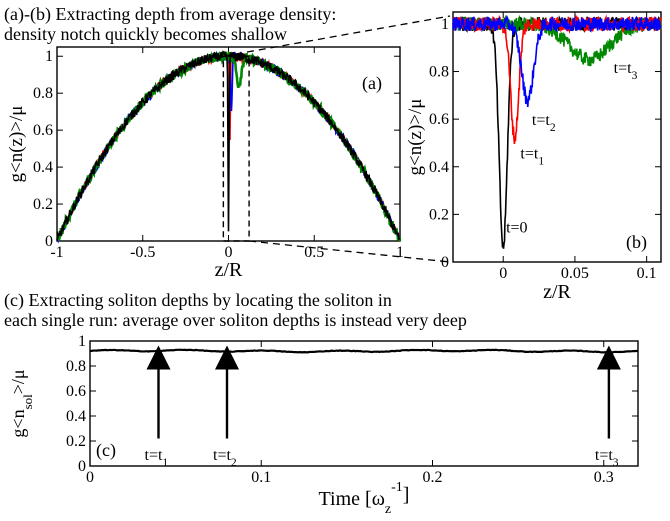 Image resolution: width=670 pixels, height=521 pixels. I want to click on x-axis-label-b: z/R, so click(557, 292).